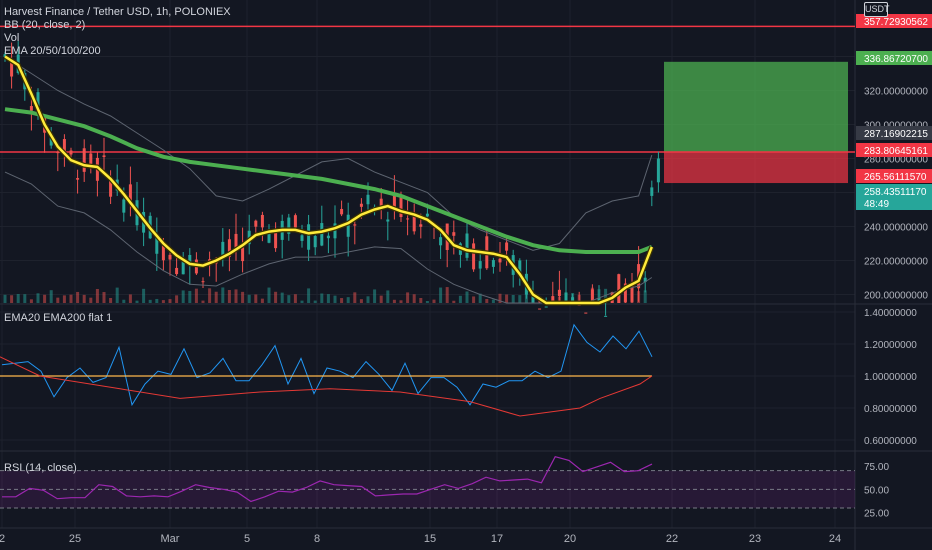  Describe the element at coordinates (170, 539) in the screenshot. I see `time-tick-label: Mar` at that location.